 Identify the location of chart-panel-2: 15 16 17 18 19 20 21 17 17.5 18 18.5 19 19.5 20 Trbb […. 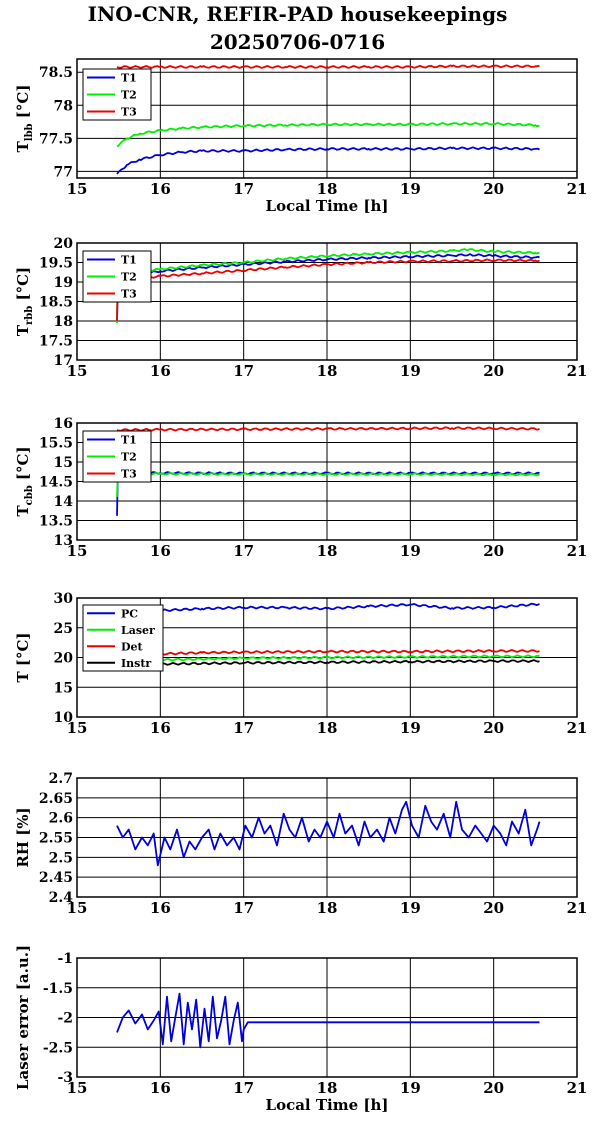
(300, 308).